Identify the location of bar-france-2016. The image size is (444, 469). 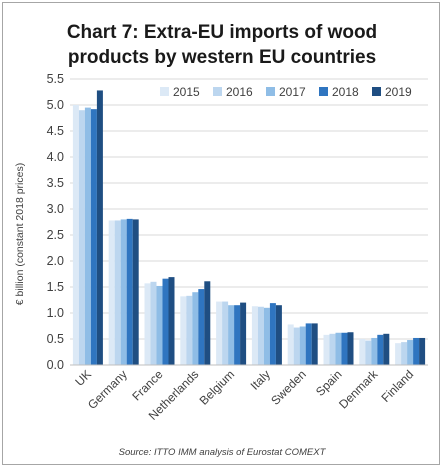
(153, 323).